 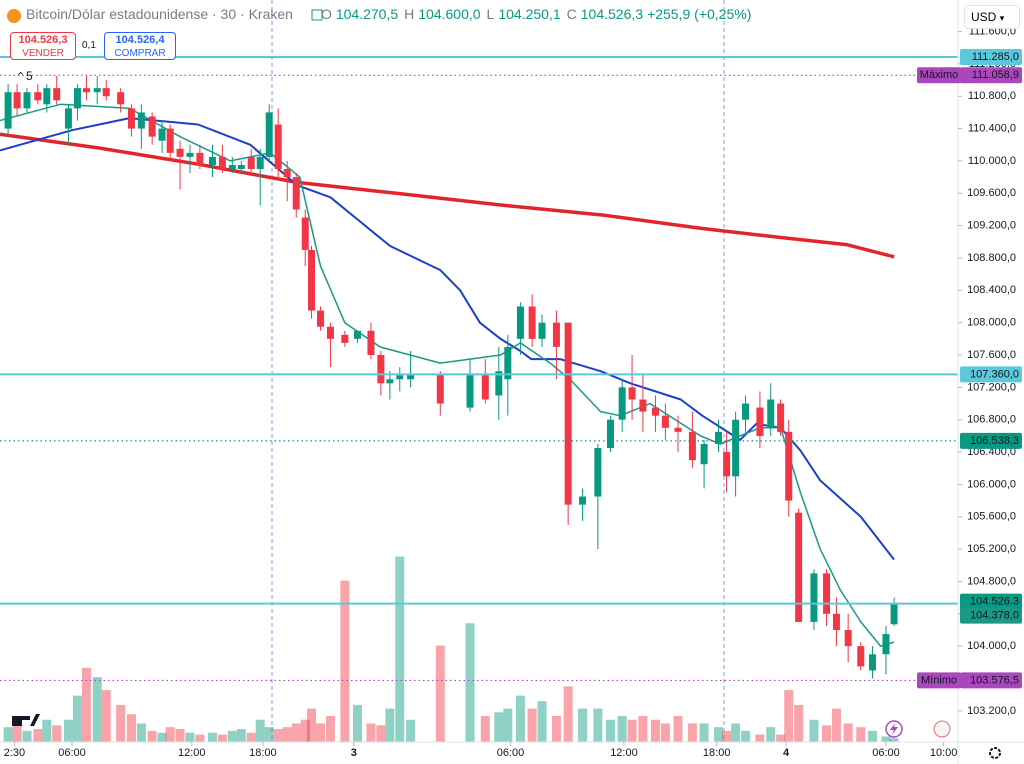 I want to click on alert-icon, so click(x=894, y=729).